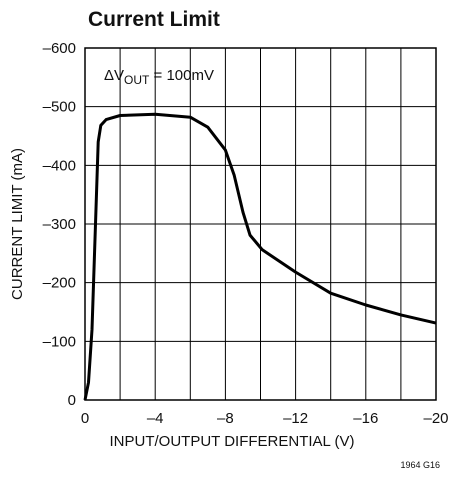 Image resolution: width=451 pixels, height=479 pixels. What do you see at coordinates (137, 80) in the screenshot?
I see `annotation-sub: OUT` at bounding box center [137, 80].